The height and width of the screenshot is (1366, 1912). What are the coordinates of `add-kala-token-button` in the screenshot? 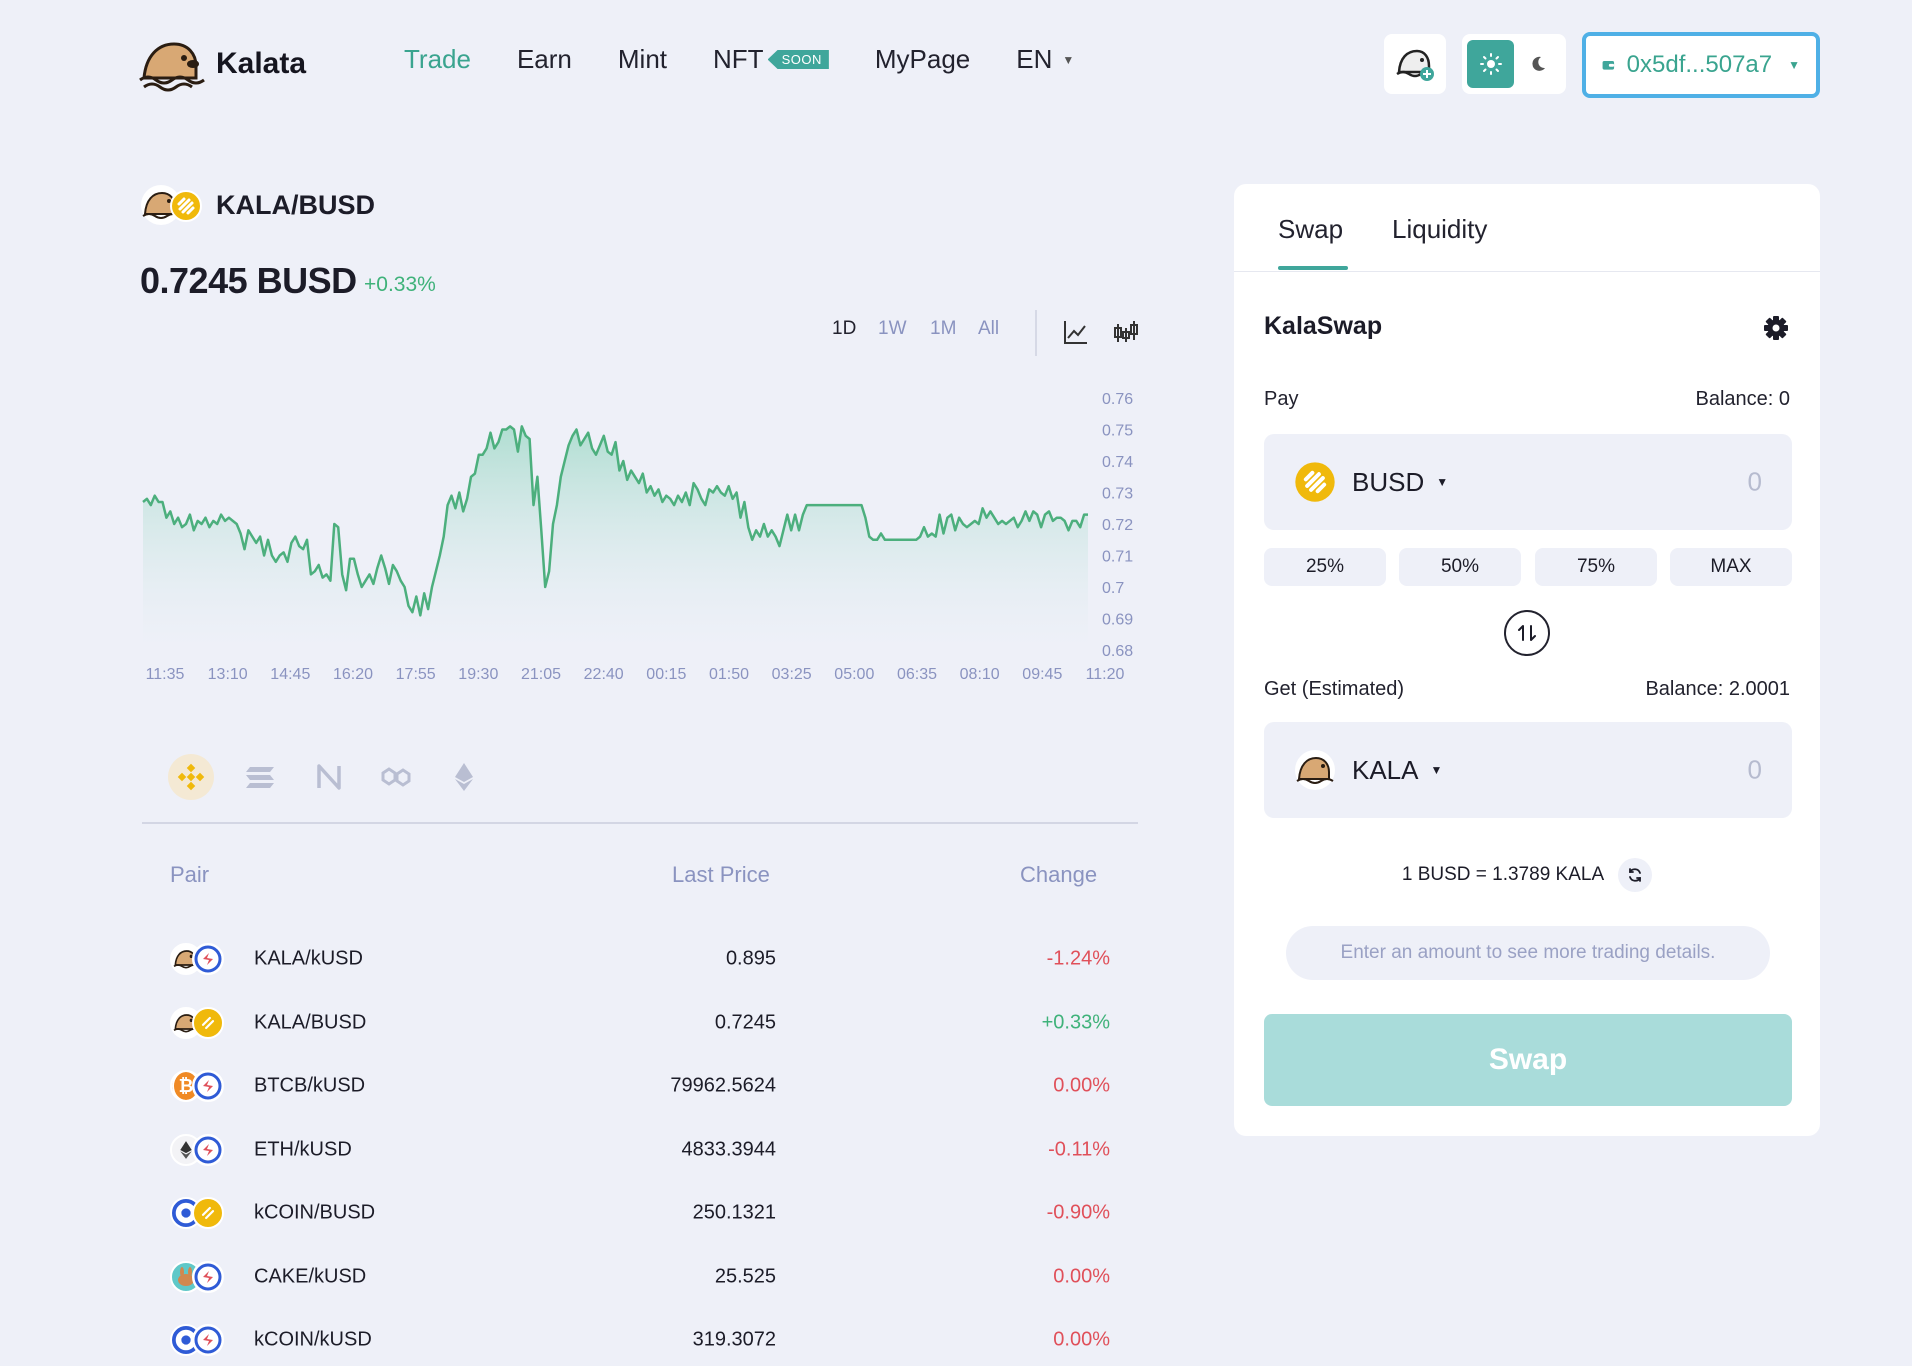 It's located at (1415, 64).